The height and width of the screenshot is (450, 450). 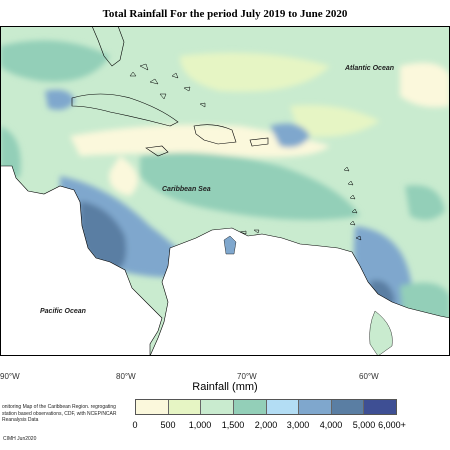 I want to click on longitude-label-80w: 80°W, so click(x=126, y=376).